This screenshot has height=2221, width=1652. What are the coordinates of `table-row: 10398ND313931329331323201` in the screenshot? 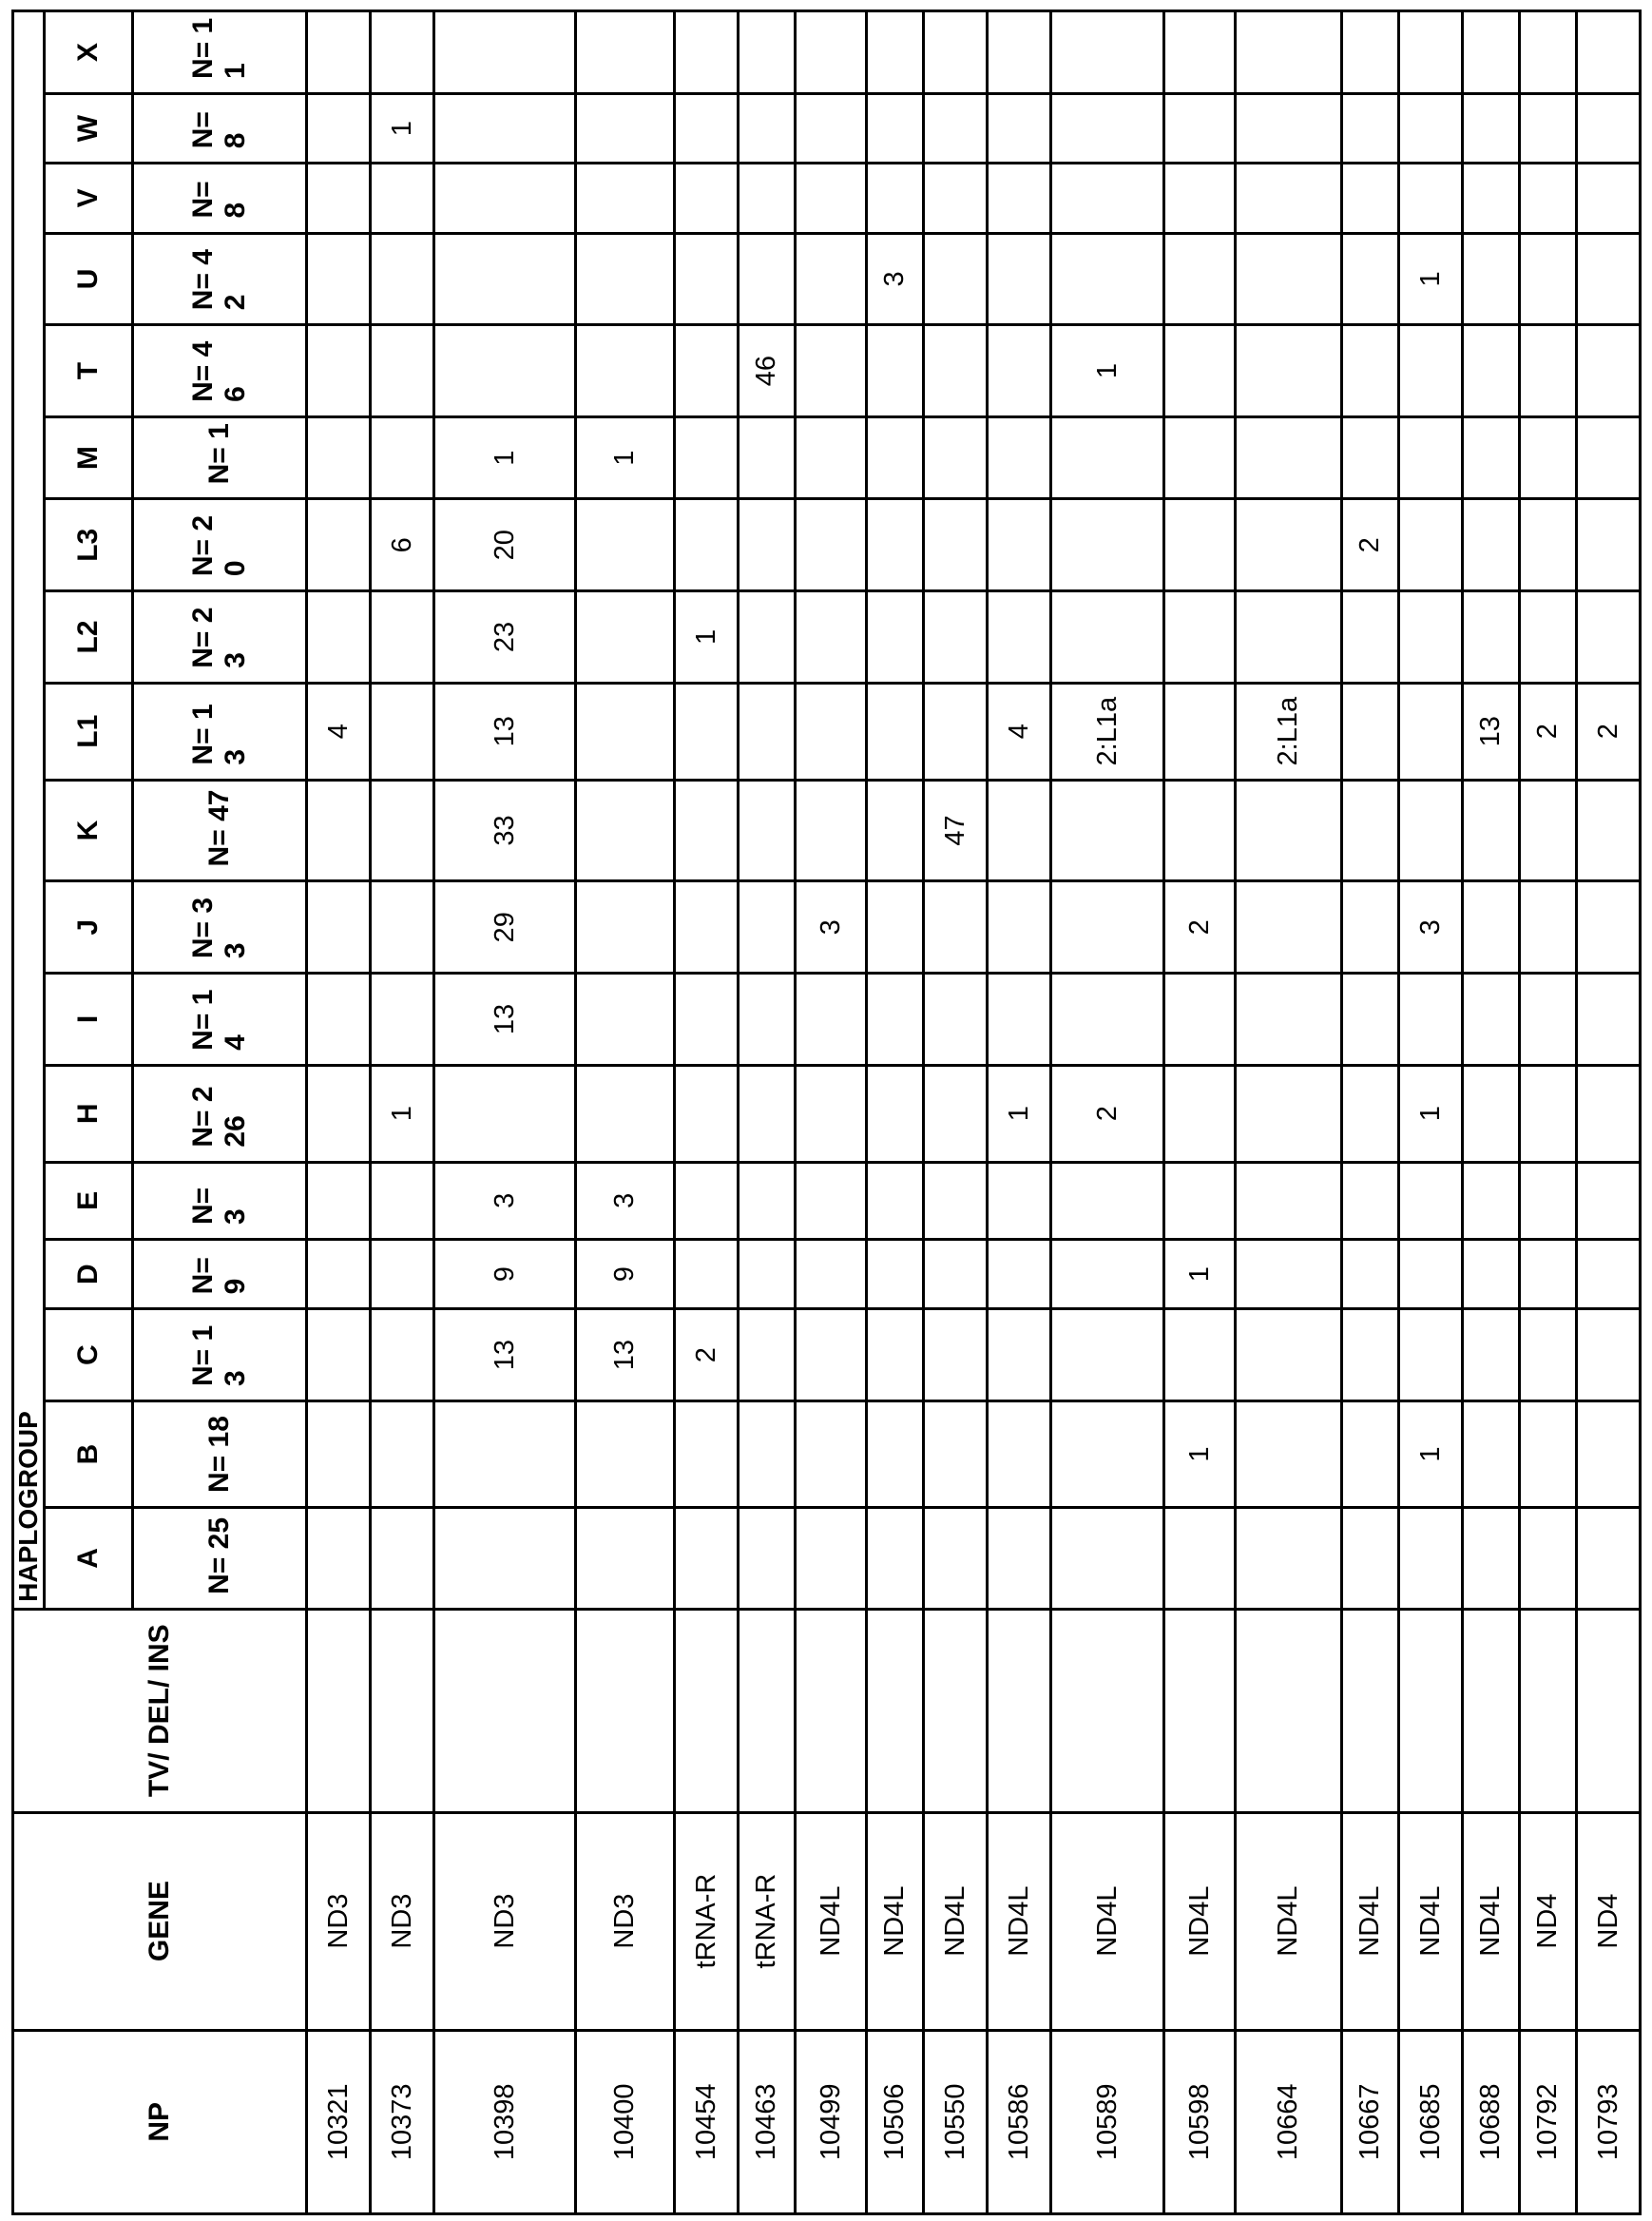 It's located at (505, 1113).